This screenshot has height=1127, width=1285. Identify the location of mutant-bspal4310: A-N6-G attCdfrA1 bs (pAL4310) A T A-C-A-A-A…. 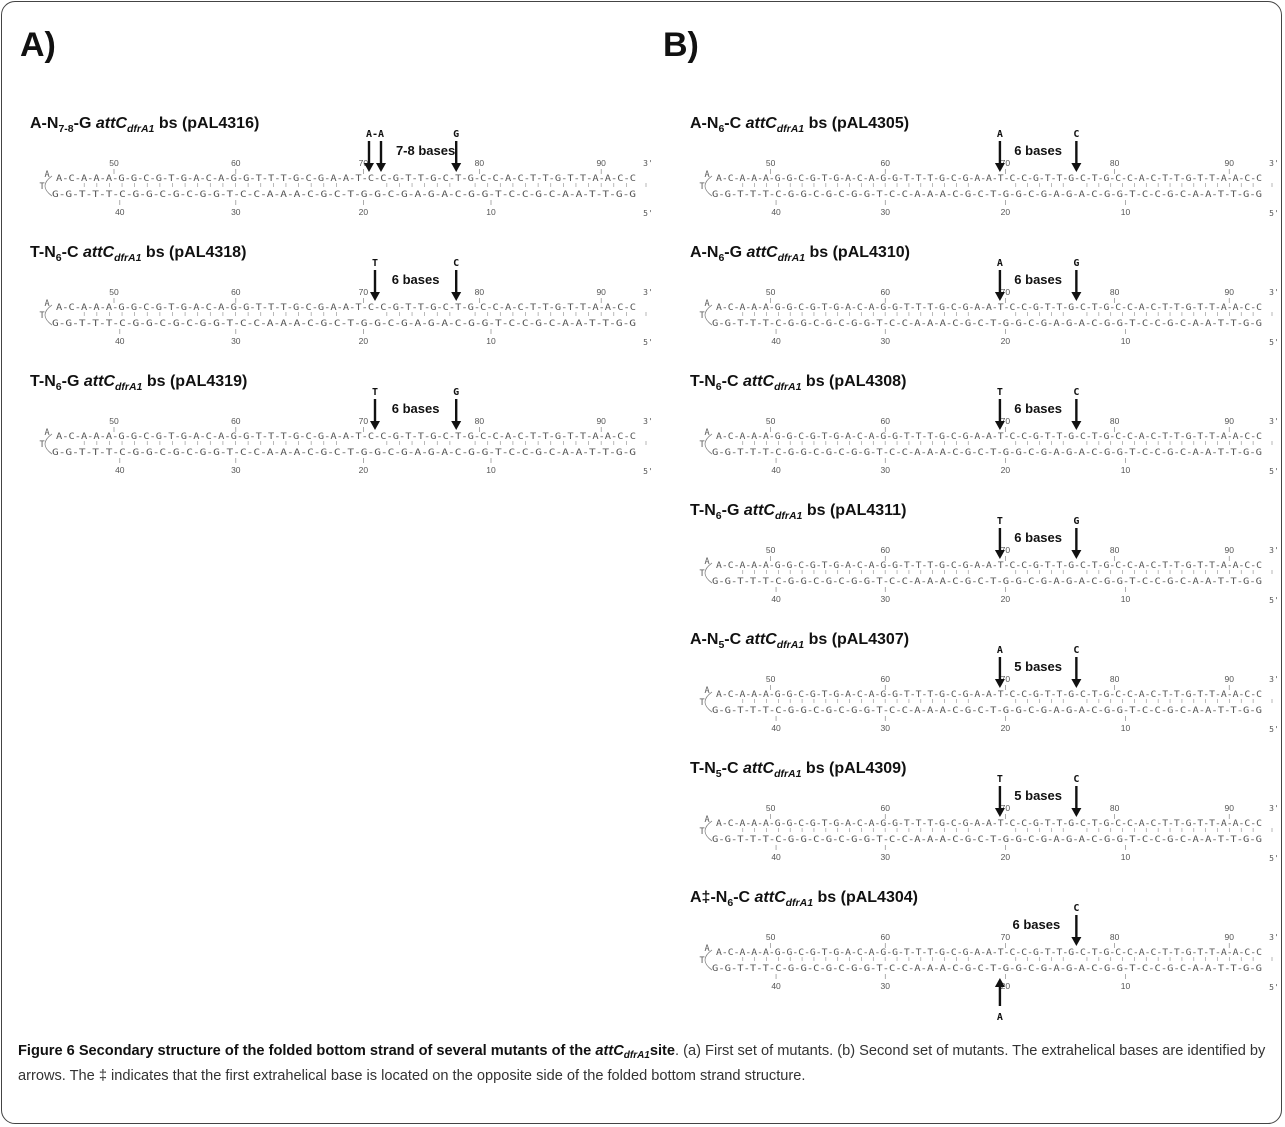
(984, 304).